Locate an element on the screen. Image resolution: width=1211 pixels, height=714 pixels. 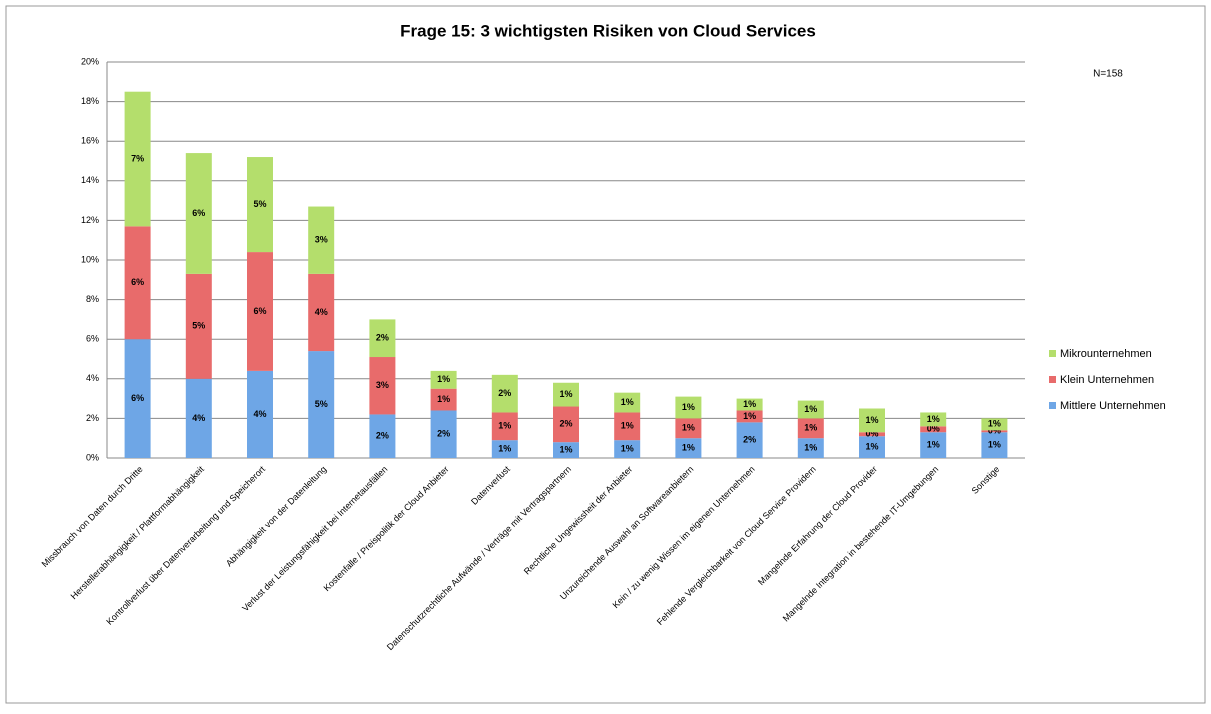
y-tick-label: 12% is located at coordinates (90, 220).